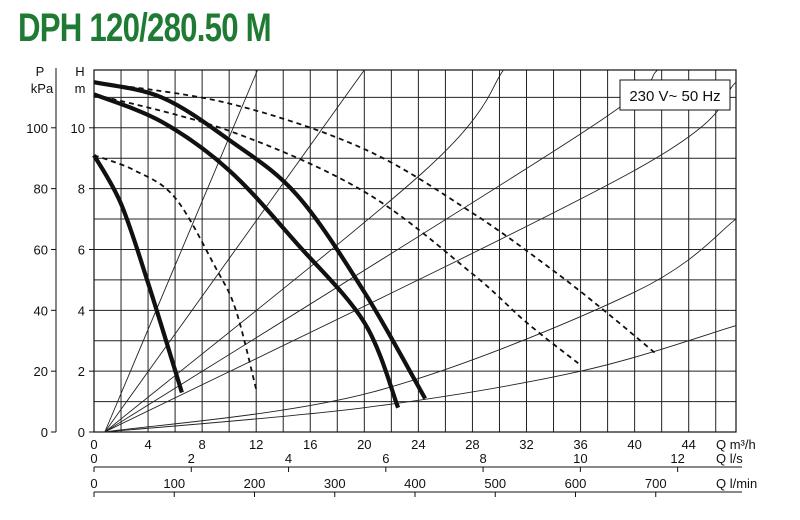 The width and height of the screenshot is (800, 520). Describe the element at coordinates (736, 444) in the screenshot. I see `x-axis-label-m3h: Q m³/h` at that location.